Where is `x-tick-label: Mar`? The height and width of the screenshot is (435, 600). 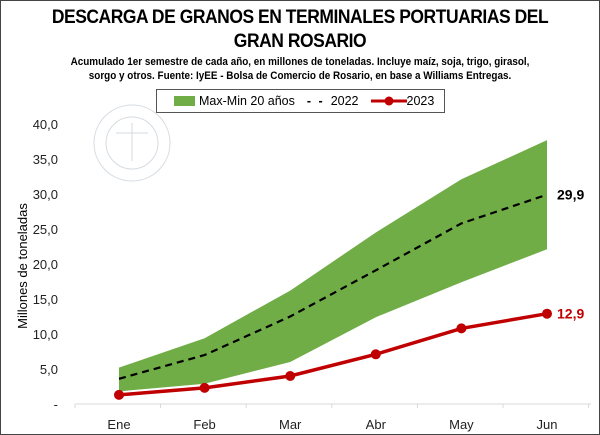
x-tick-label: Mar is located at coordinates (290, 424).